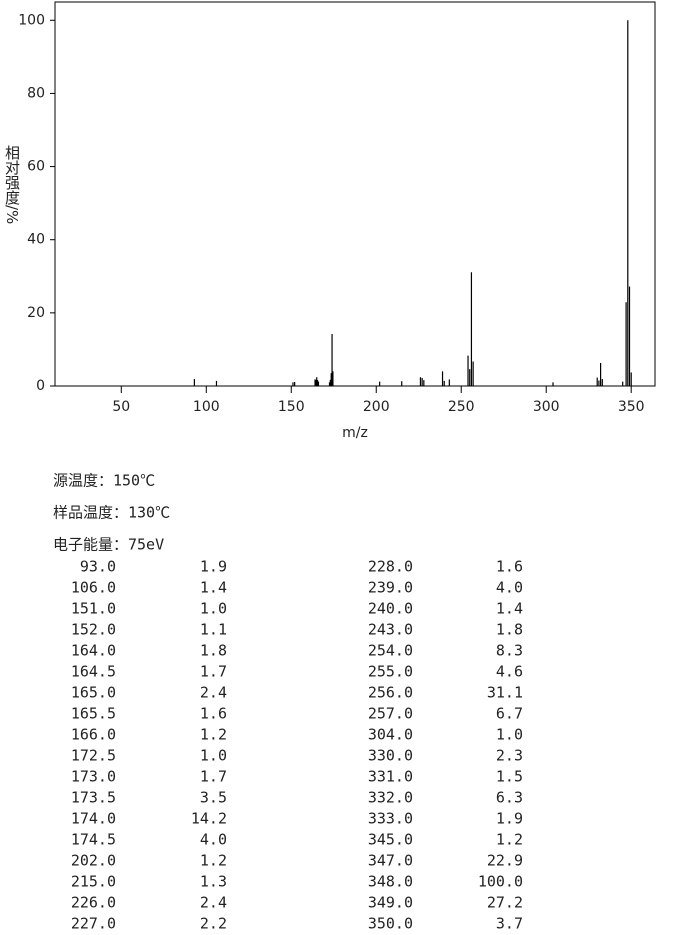 This screenshot has width=680, height=935. I want to click on table-cell: 22.9, so click(505, 861).